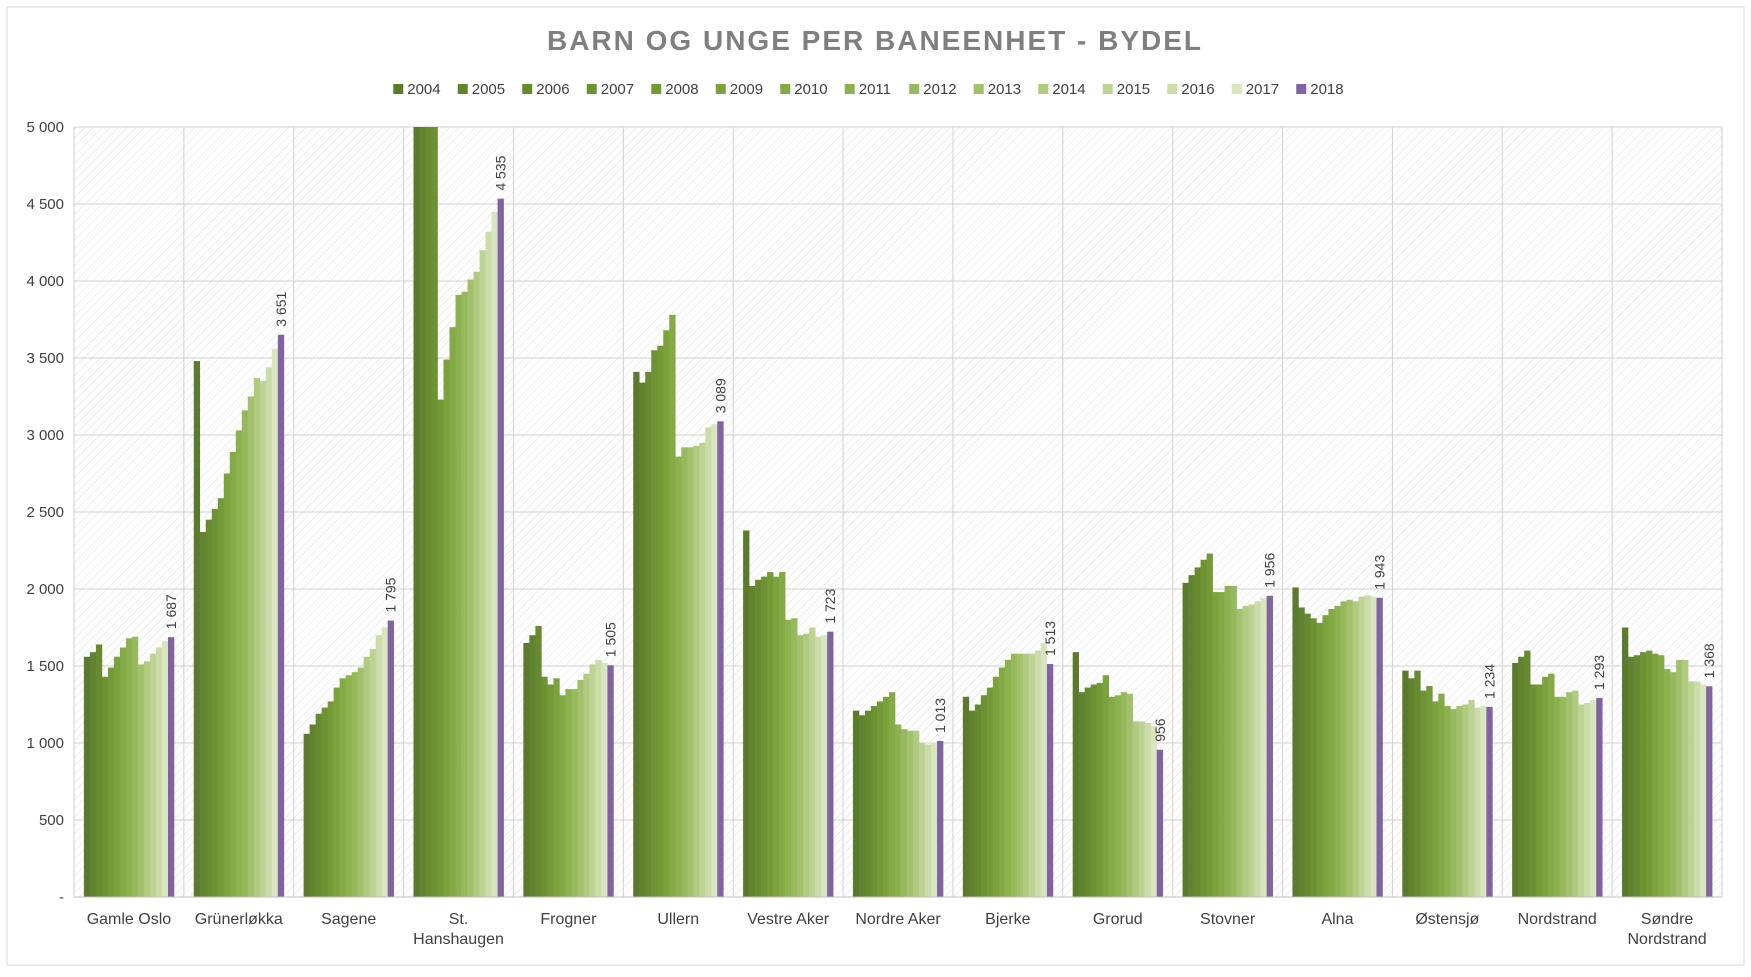 The width and height of the screenshot is (1751, 977). Describe the element at coordinates (45, 204) in the screenshot. I see `y-tick-label: 4 500` at that location.